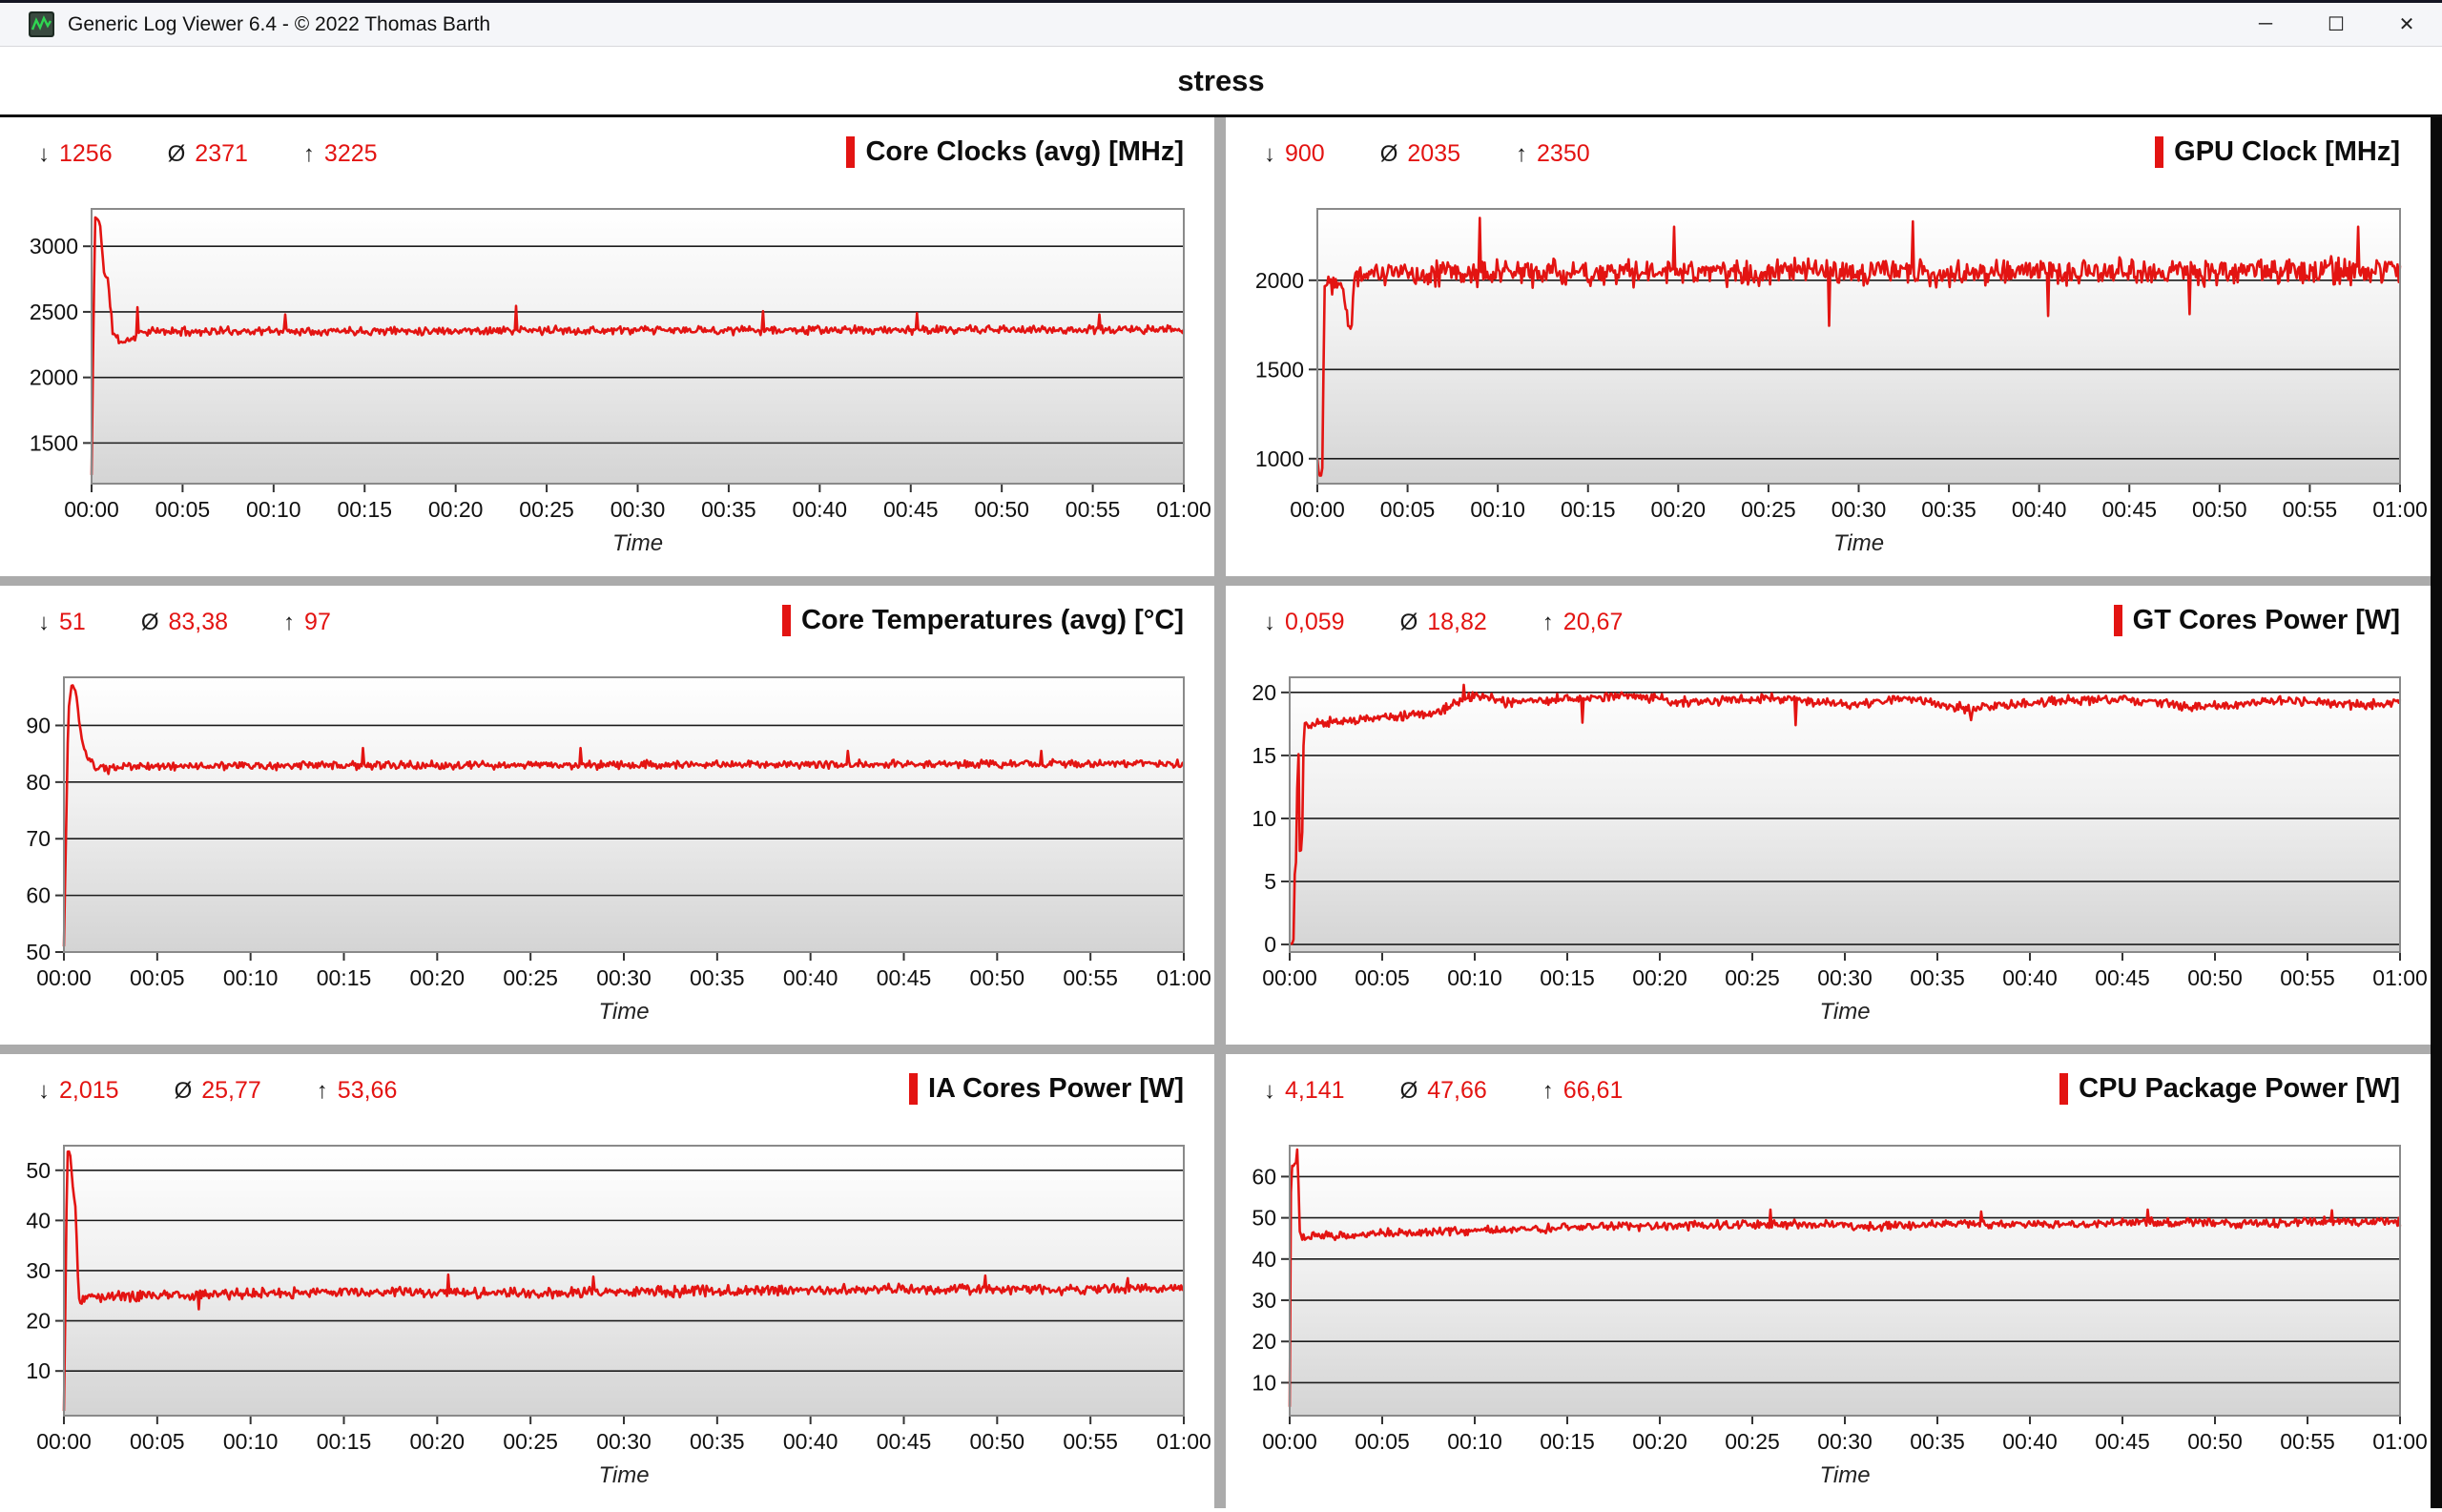  I want to click on stat-max: ↑ 66,61, so click(1583, 1091).